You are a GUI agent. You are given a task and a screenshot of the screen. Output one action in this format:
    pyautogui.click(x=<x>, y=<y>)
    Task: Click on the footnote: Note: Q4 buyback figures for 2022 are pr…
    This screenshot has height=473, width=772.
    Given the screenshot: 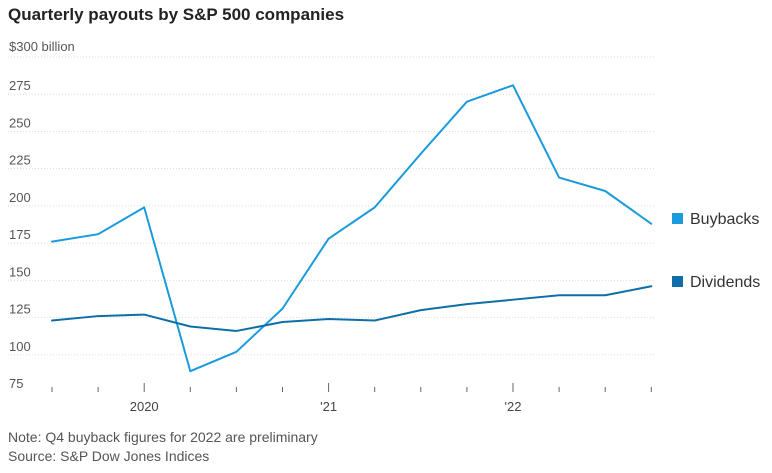 What is the action you would take?
    pyautogui.click(x=163, y=437)
    